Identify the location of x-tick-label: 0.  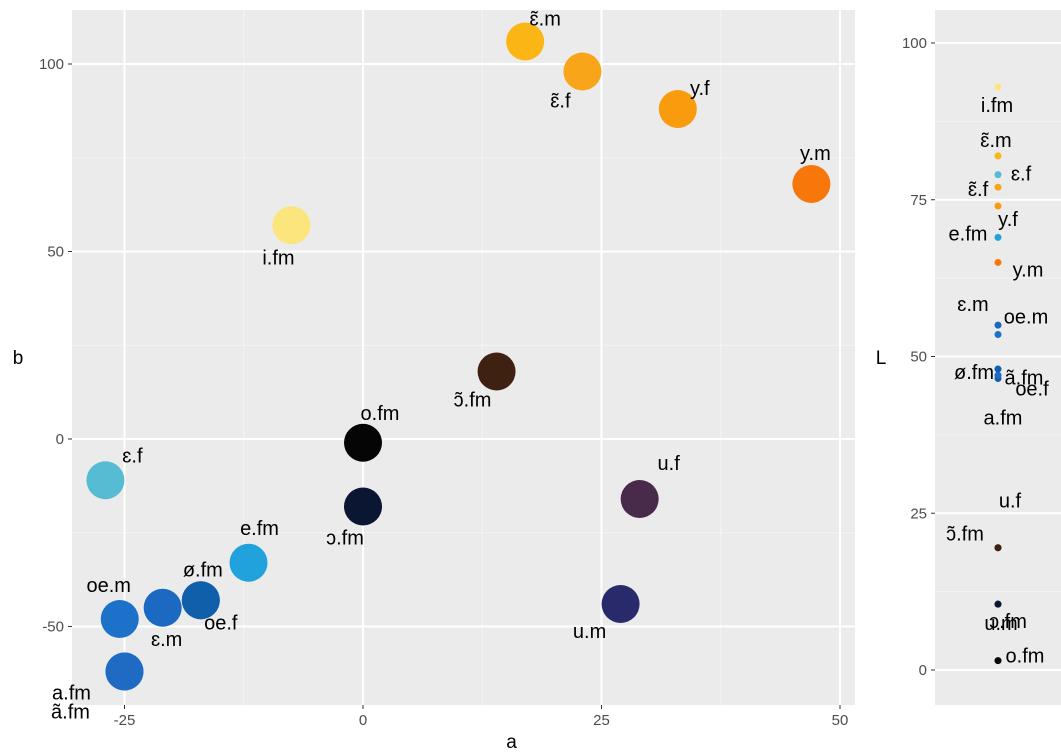
(363, 720).